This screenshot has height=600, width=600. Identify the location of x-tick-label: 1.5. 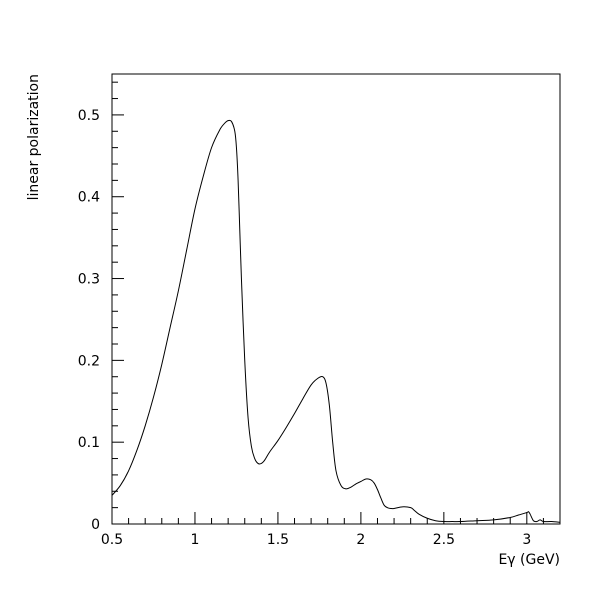
(278, 540).